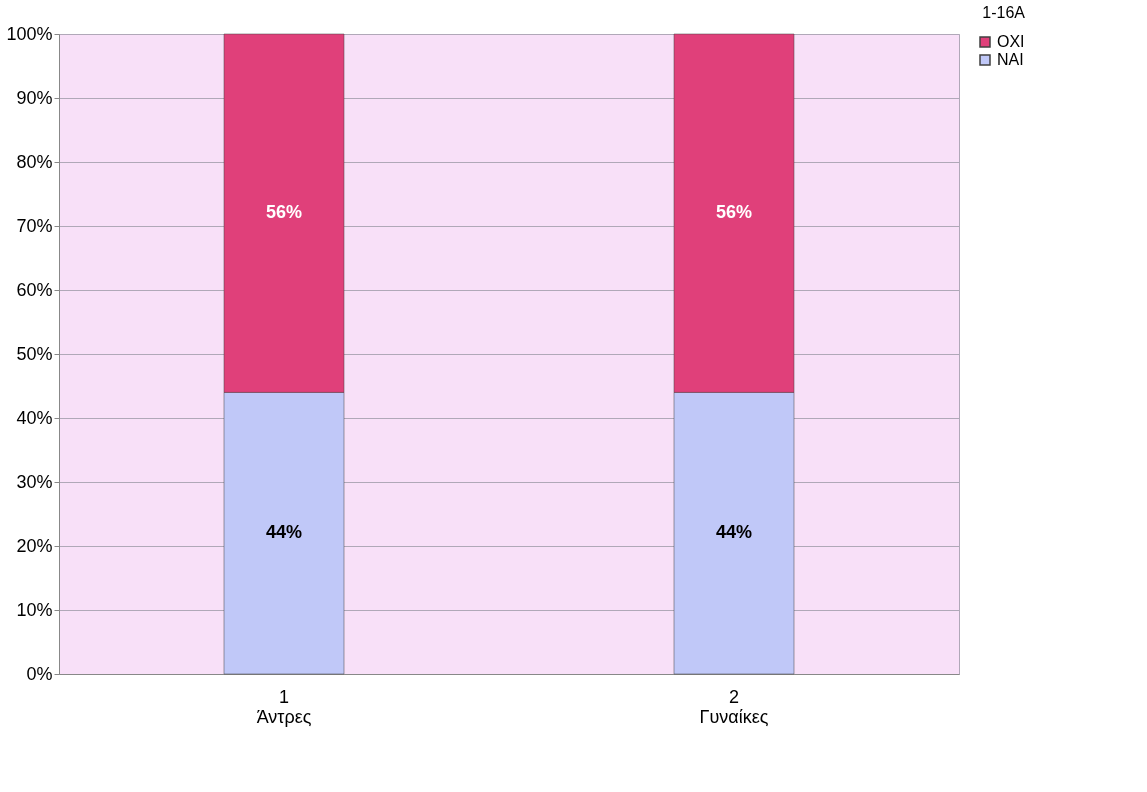 This screenshot has height=792, width=1147. I want to click on y-tick-label: 50%, so click(34, 353).